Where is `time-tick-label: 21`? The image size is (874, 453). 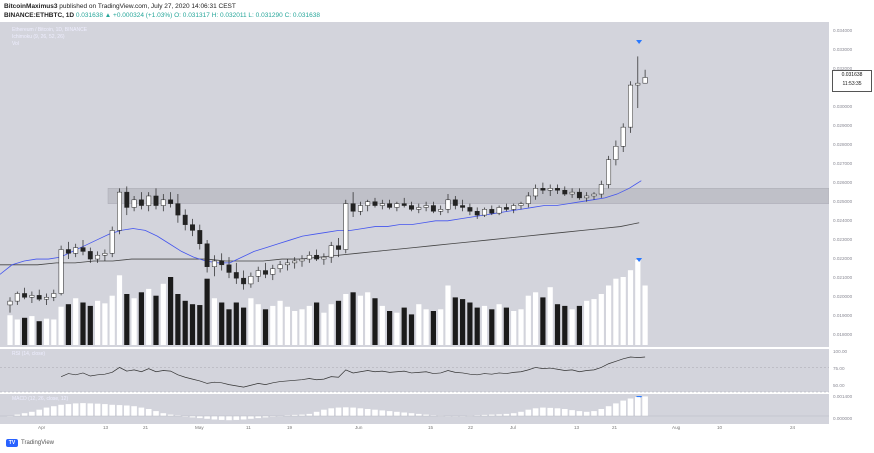
time-tick-label: 21 is located at coordinates (615, 427).